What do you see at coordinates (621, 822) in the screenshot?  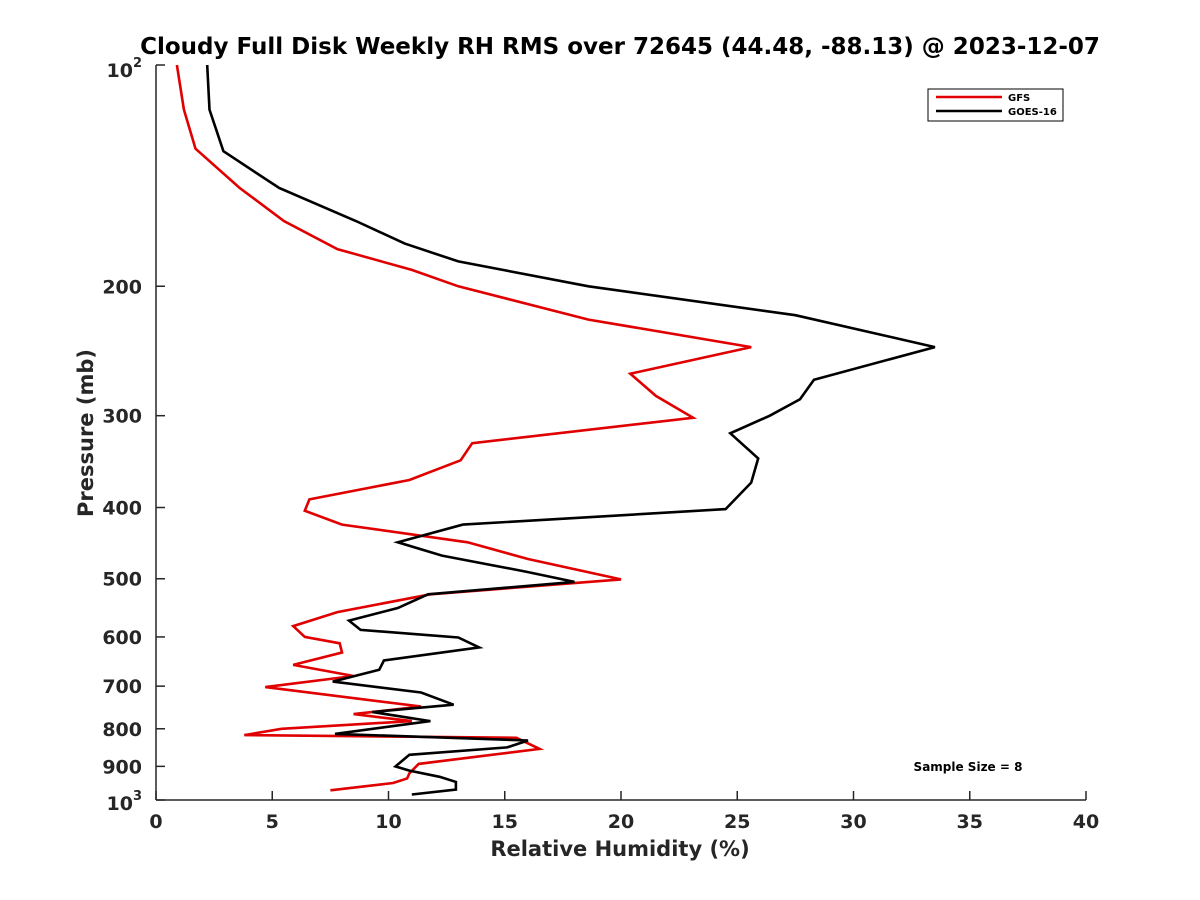 I see `x-tick-label: 20` at bounding box center [621, 822].